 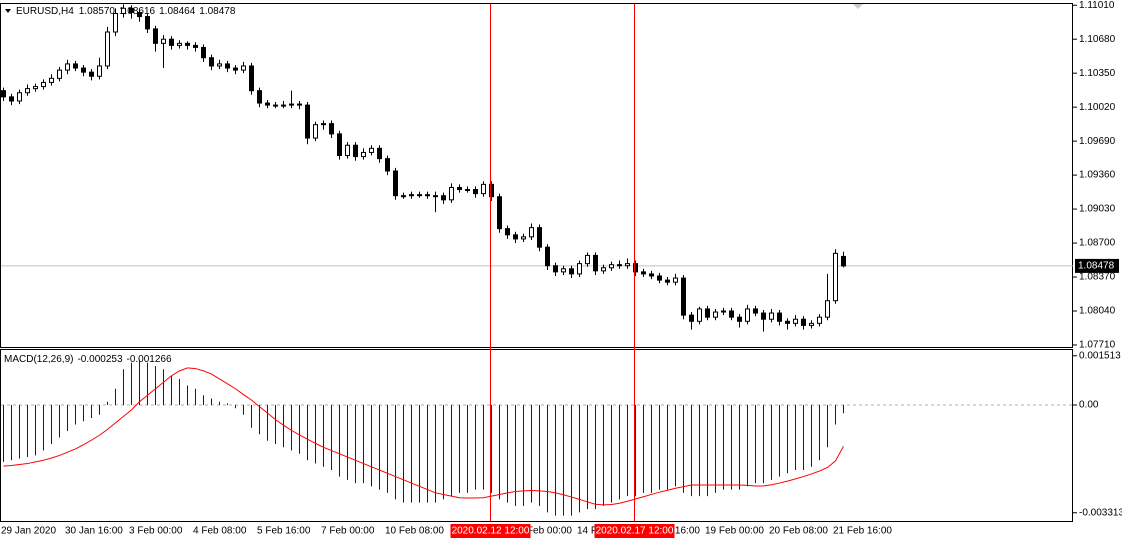 I want to click on vertical-line-label-bg, so click(x=634, y=531).